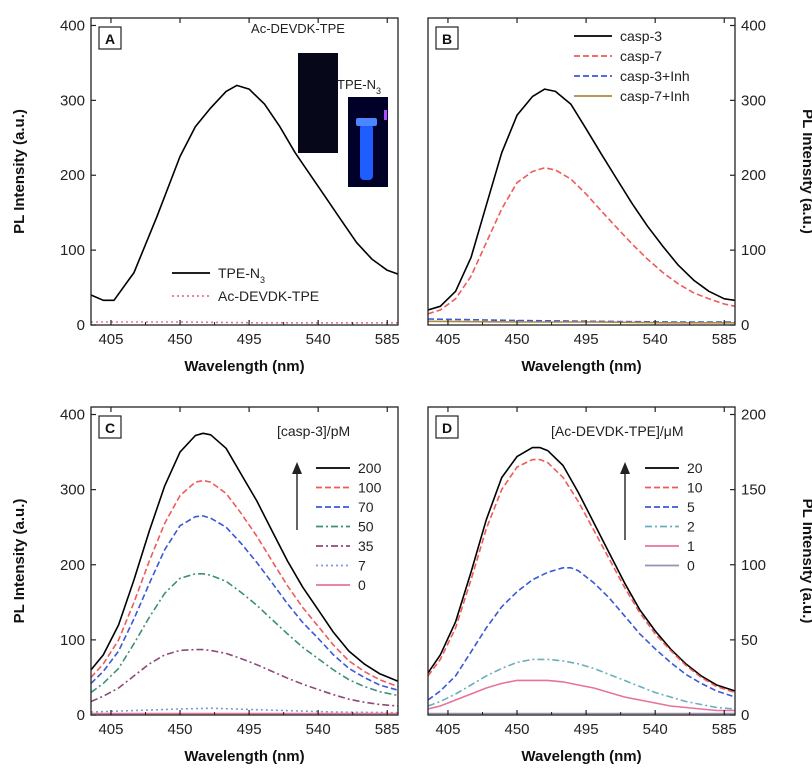 This screenshot has height=776, width=812. Describe the element at coordinates (362, 566) in the screenshot. I see `legend-label: 7` at that location.